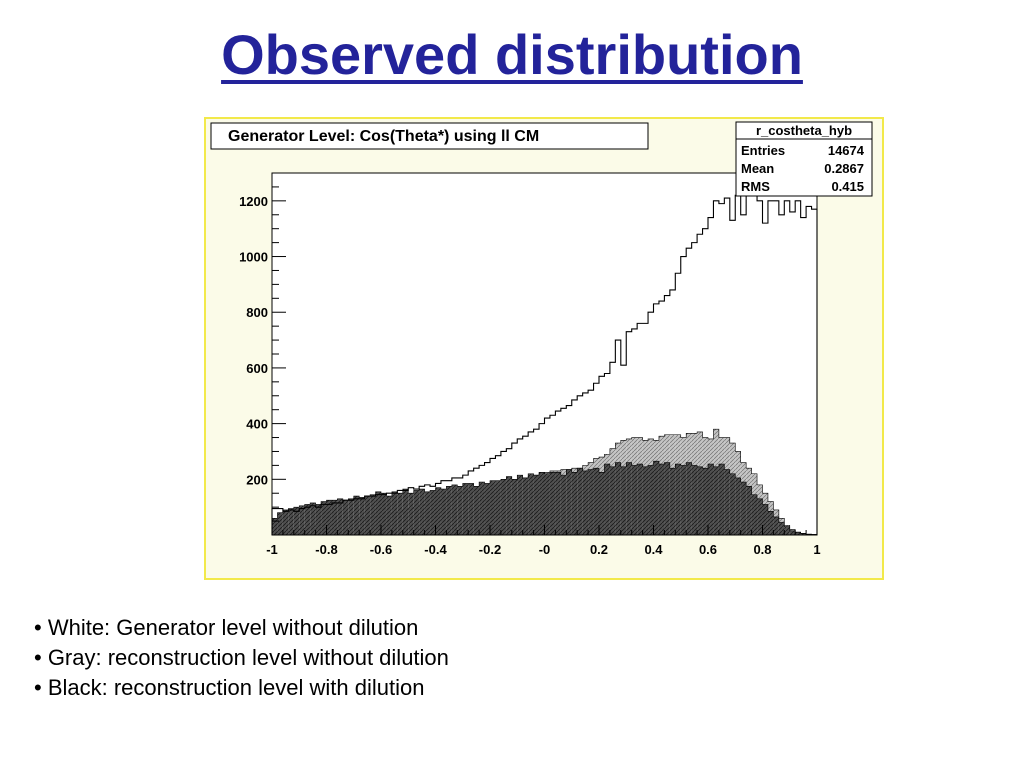 The image size is (1024, 768). What do you see at coordinates (253, 201) in the screenshot?
I see `y-tick-label: 1200` at bounding box center [253, 201].